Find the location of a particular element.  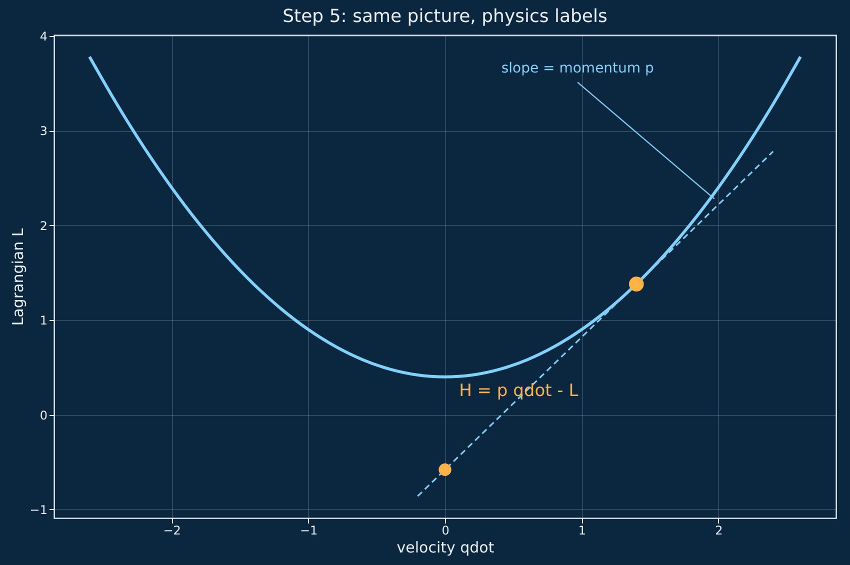

annotation: slope = momentum p is located at coordinates (577, 68).